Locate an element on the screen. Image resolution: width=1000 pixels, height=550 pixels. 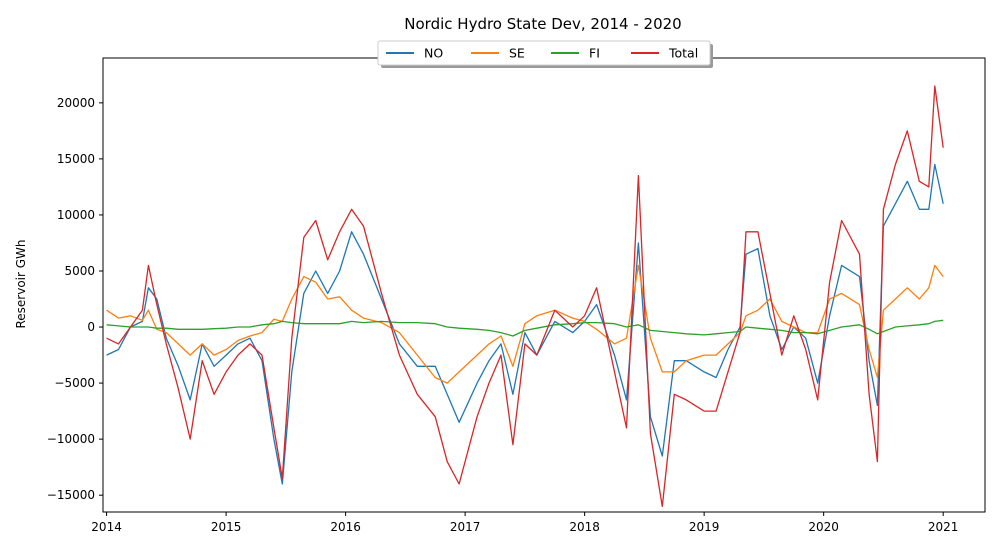
x-tick-label: 2018 is located at coordinates (584, 527).